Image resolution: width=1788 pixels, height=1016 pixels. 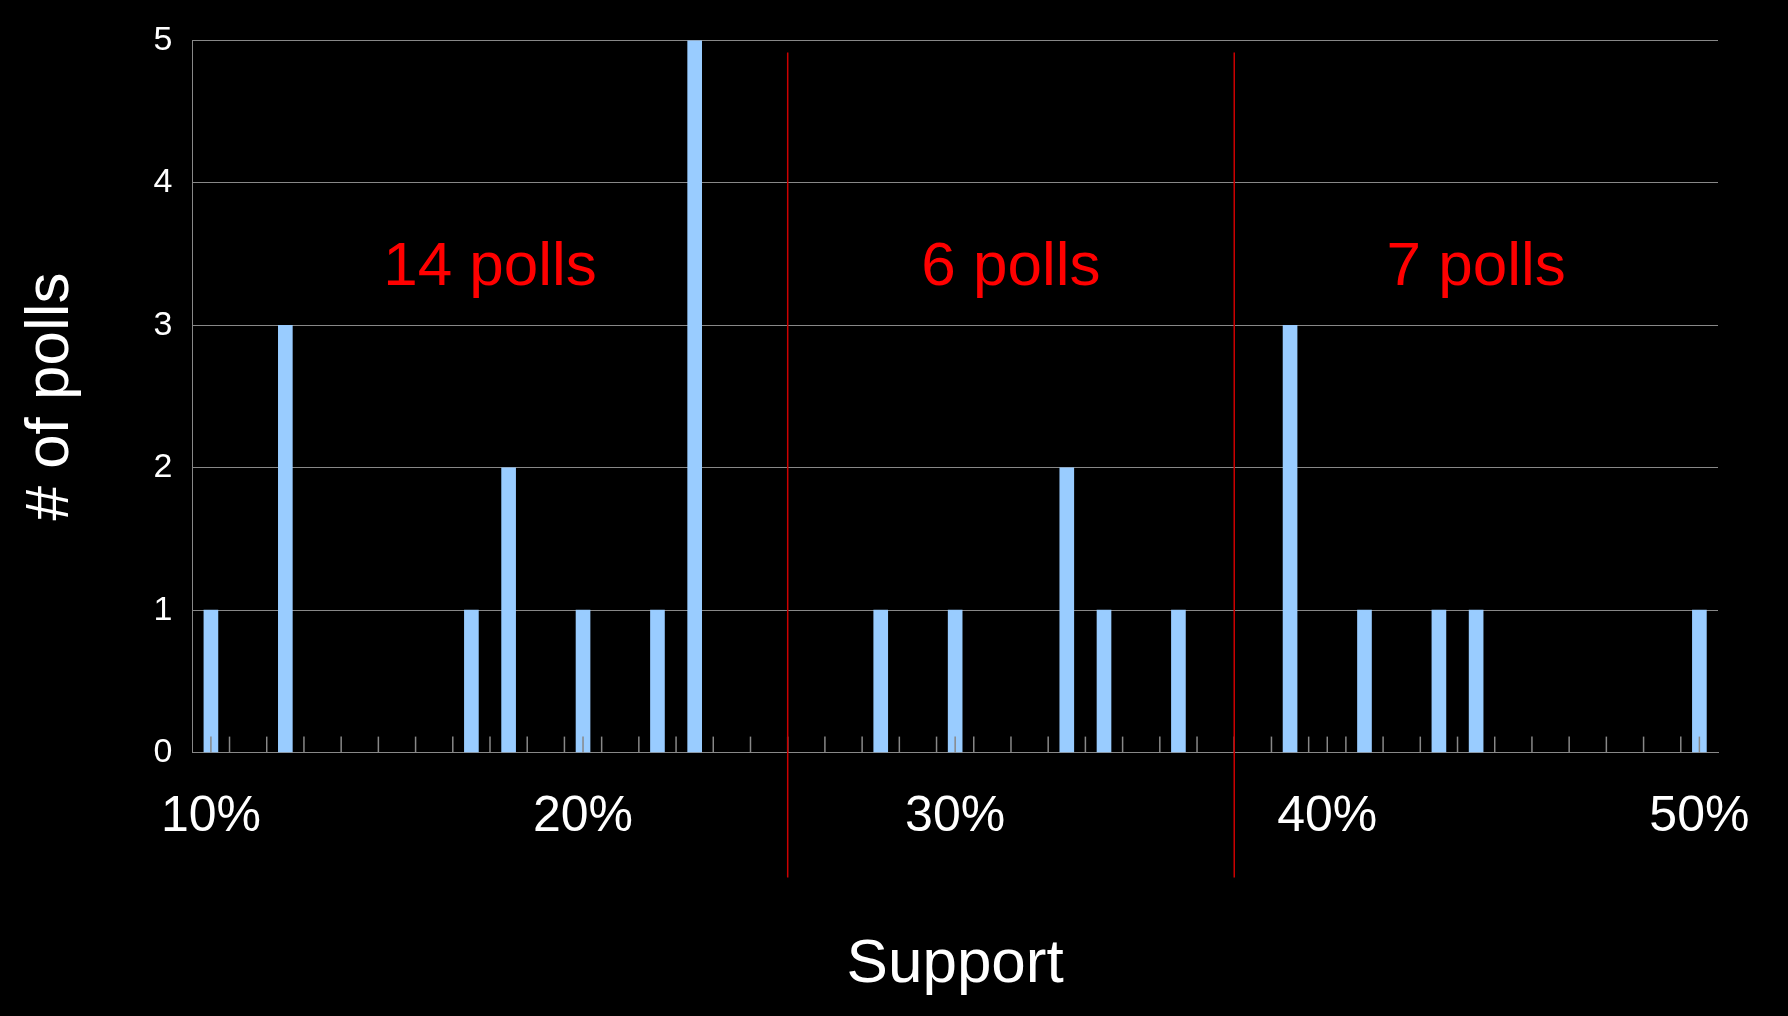 What do you see at coordinates (1699, 814) in the screenshot?
I see `x-tick-label: 50%` at bounding box center [1699, 814].